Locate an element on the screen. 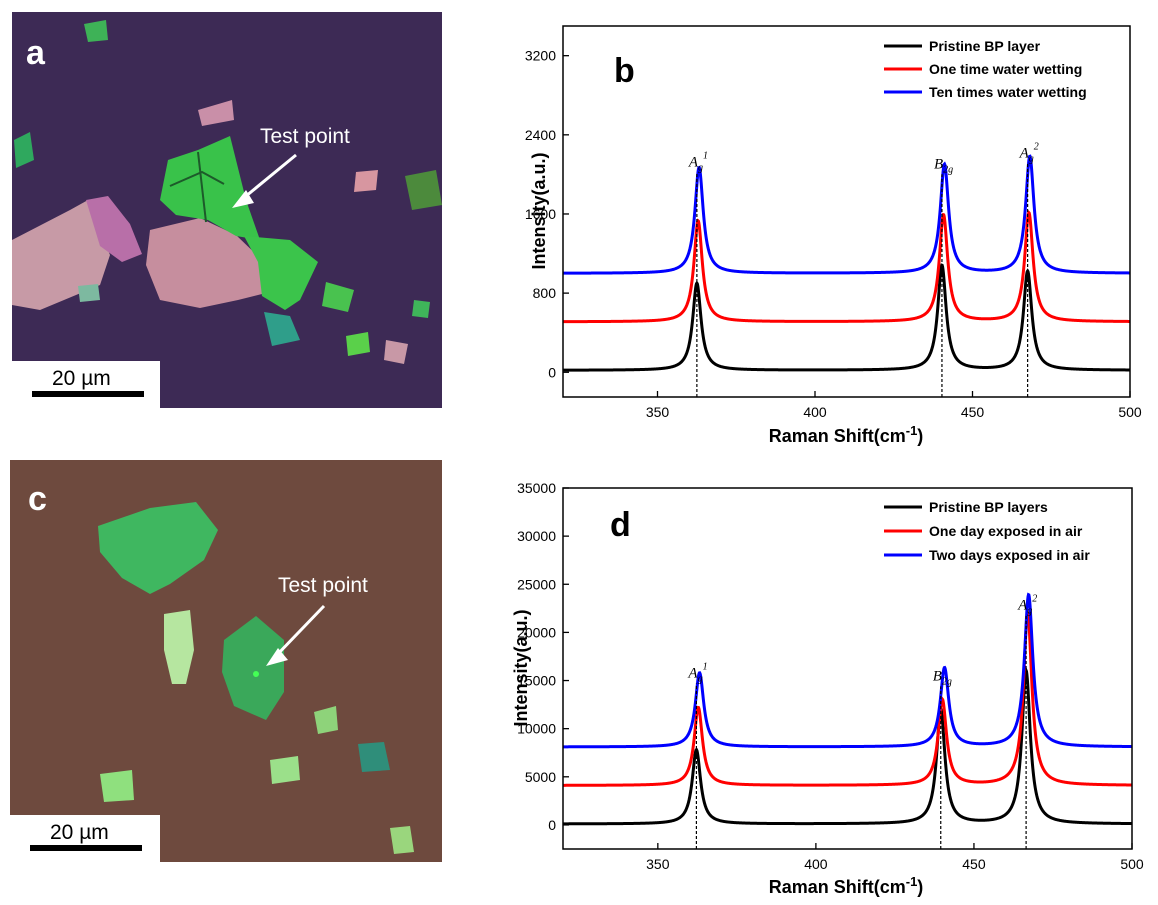  flake-pink-center is located at coordinates (208, 263).